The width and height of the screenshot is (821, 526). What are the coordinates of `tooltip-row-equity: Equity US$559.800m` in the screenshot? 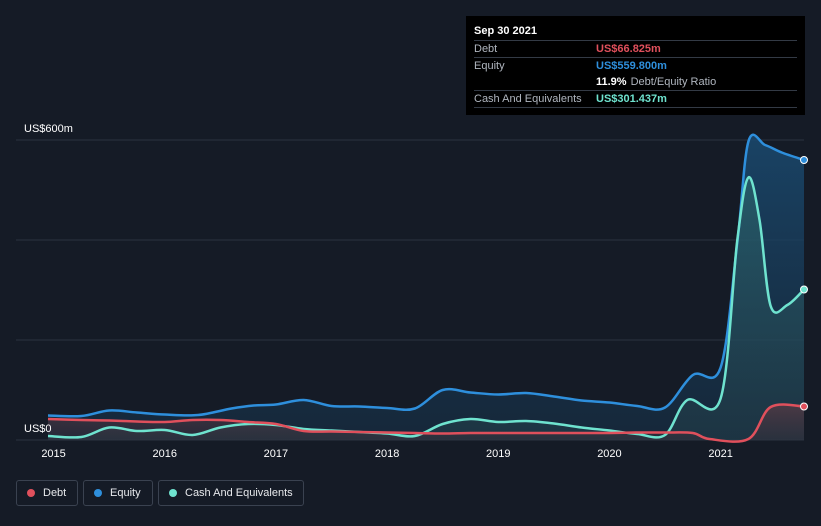 It's located at (635, 65).